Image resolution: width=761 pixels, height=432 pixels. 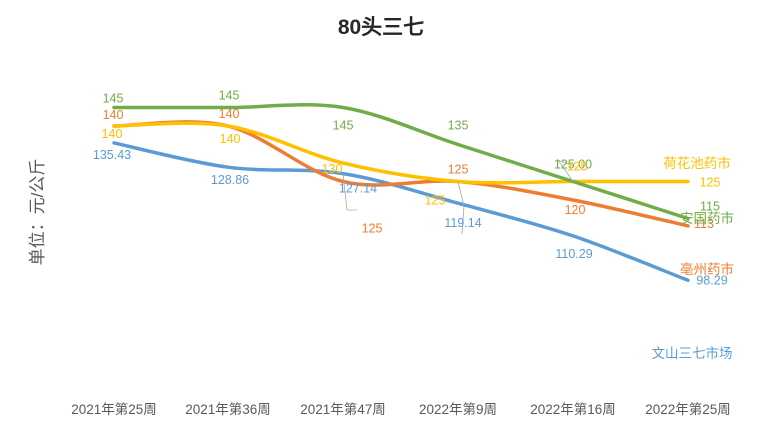 I want to click on data-label: 120, so click(x=575, y=210).